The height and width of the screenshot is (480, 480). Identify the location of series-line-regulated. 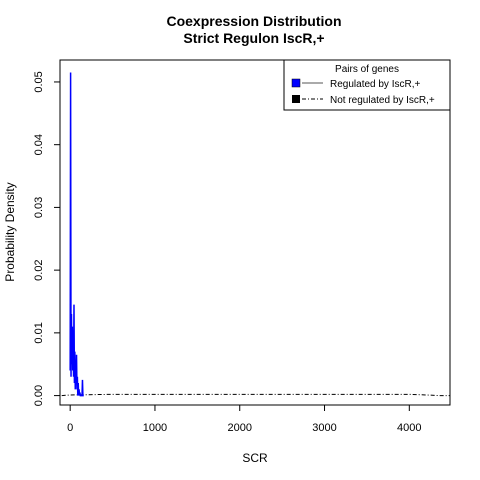
(76, 234).